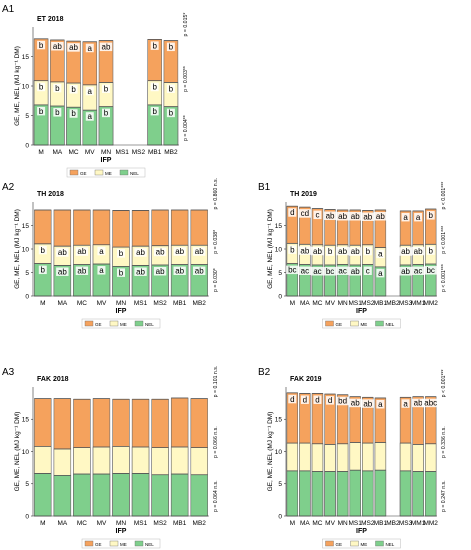 This screenshot has width=471, height=550. Describe the element at coordinates (17, 452) in the screenshot. I see `y-axis-label: GE, ME, NEL (MJ kg⁻¹ DM)` at that location.